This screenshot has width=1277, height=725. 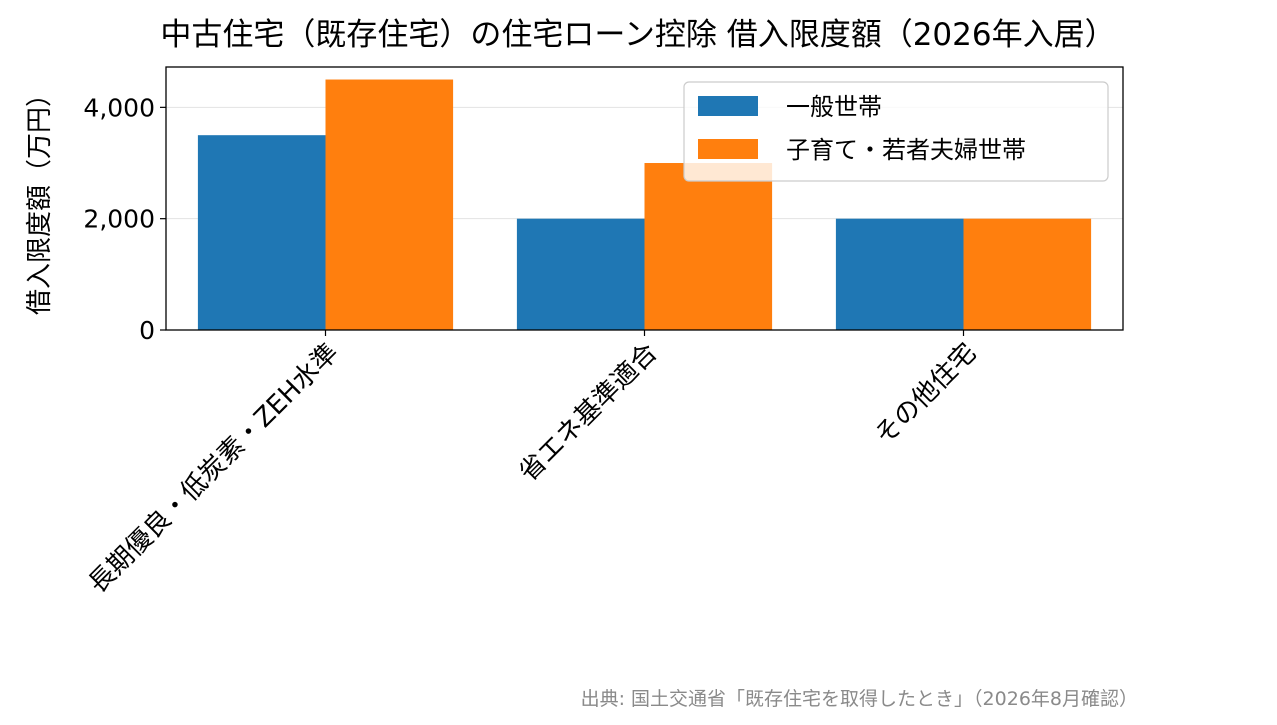 I want to click on legend-label: 一般世帯, so click(x=834, y=107).